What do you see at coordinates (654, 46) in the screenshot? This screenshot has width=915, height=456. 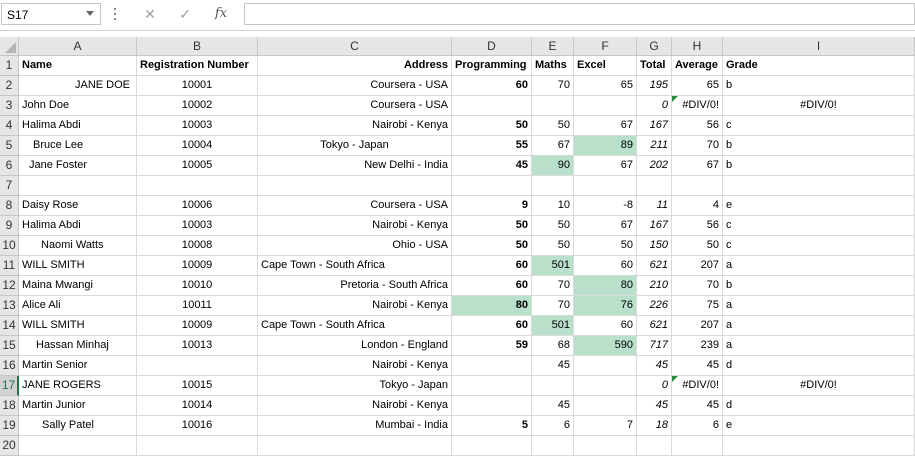 I see `column-header-g: G` at bounding box center [654, 46].